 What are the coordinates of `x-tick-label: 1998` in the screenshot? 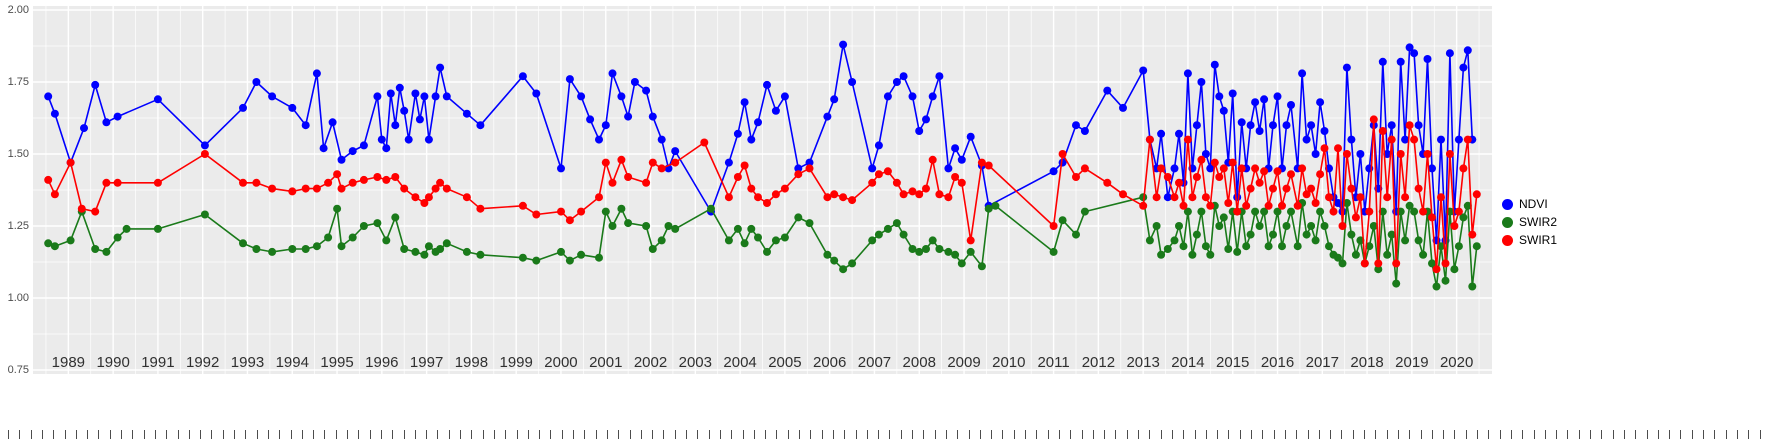 It's located at (471, 362).